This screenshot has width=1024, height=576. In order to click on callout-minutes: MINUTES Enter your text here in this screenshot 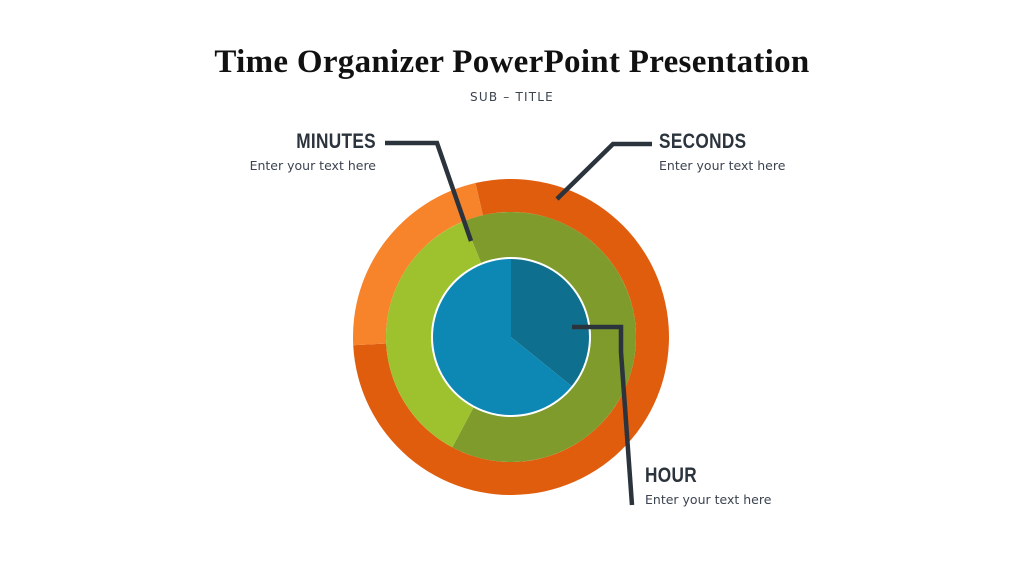, I will do `click(272, 152)`.